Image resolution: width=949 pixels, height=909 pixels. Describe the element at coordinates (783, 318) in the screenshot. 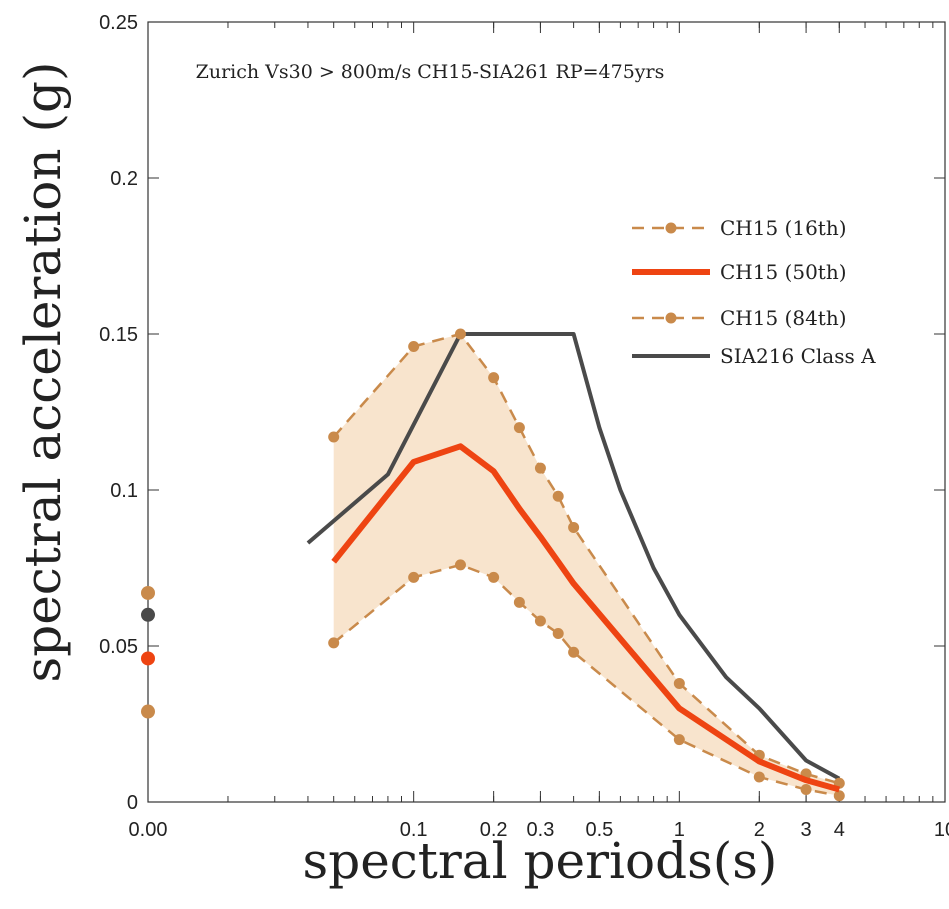

I see `legend-label: CH15 (84th)` at that location.